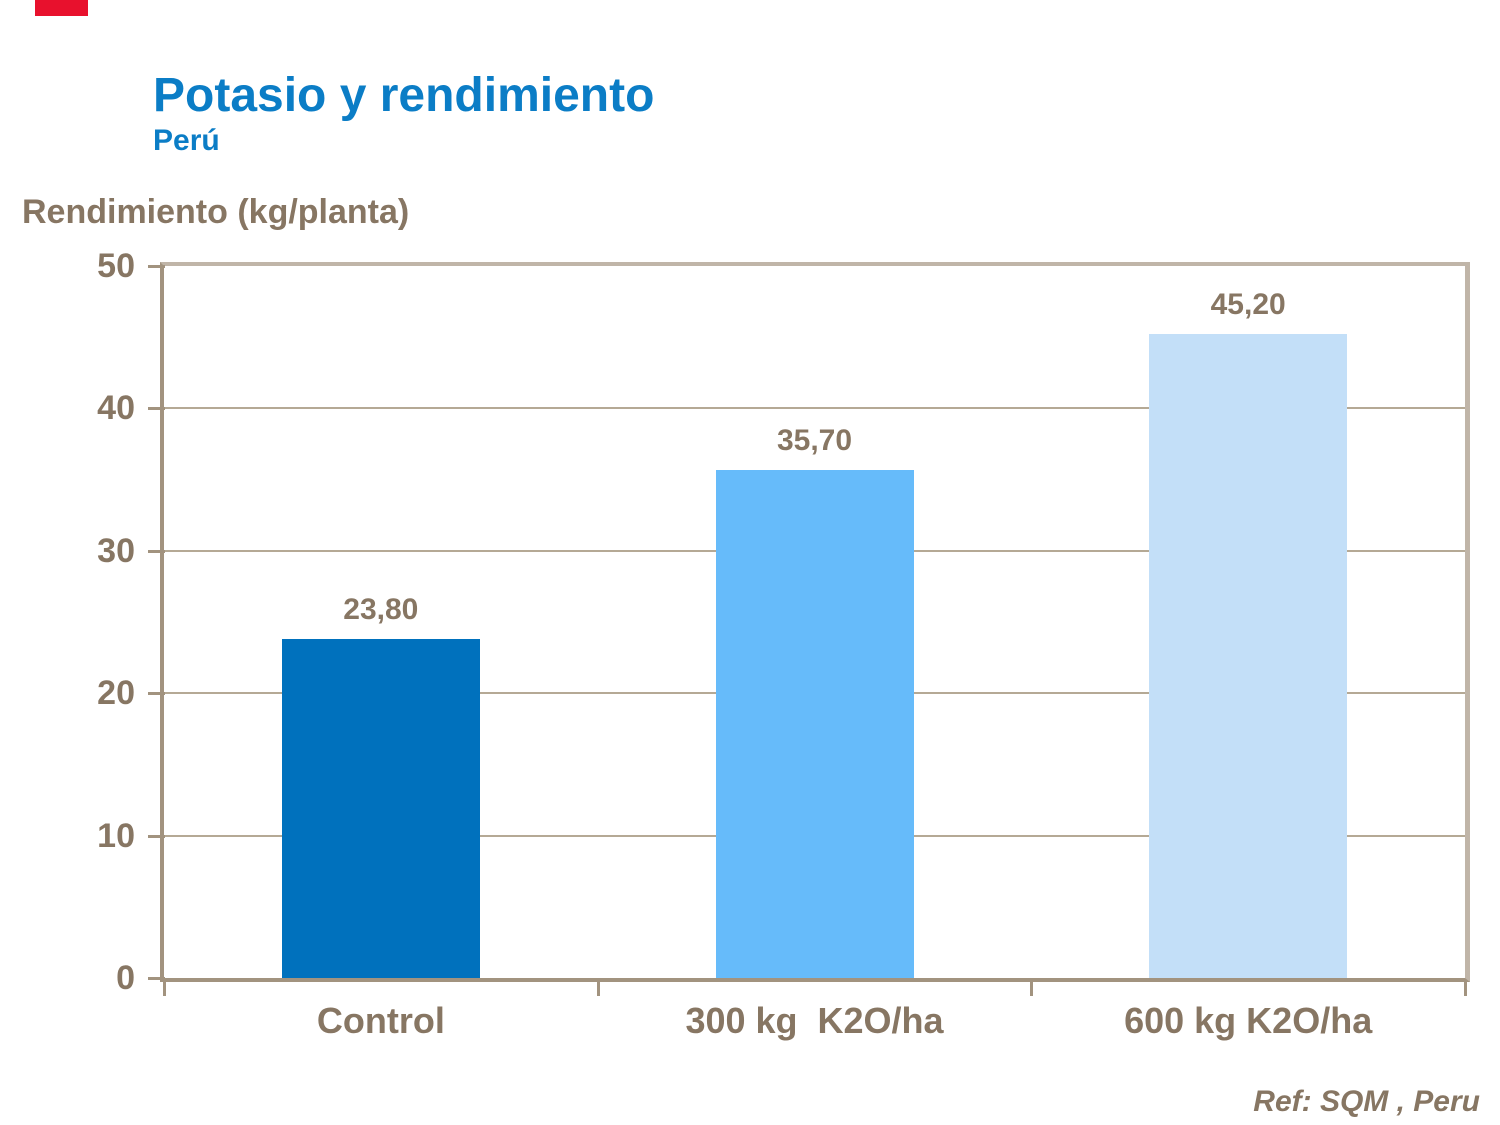 This screenshot has width=1500, height=1125. What do you see at coordinates (404, 95) in the screenshot?
I see `chart-title: Potasio y rendimiento` at bounding box center [404, 95].